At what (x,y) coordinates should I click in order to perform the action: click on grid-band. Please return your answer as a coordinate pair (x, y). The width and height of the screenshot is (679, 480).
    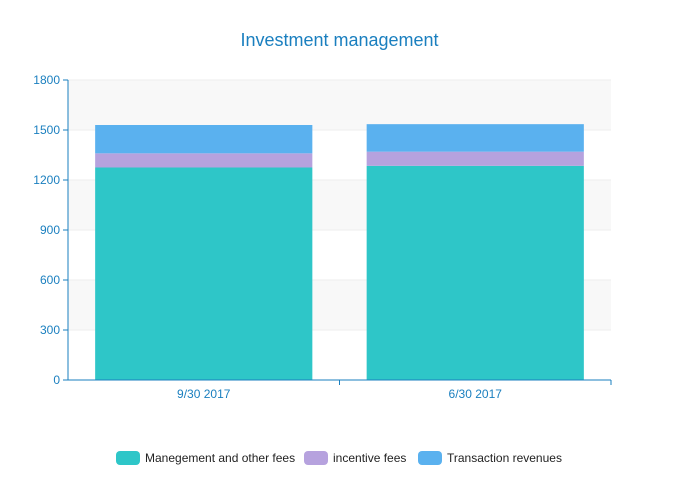
    Looking at the image, I should click on (339, 105).